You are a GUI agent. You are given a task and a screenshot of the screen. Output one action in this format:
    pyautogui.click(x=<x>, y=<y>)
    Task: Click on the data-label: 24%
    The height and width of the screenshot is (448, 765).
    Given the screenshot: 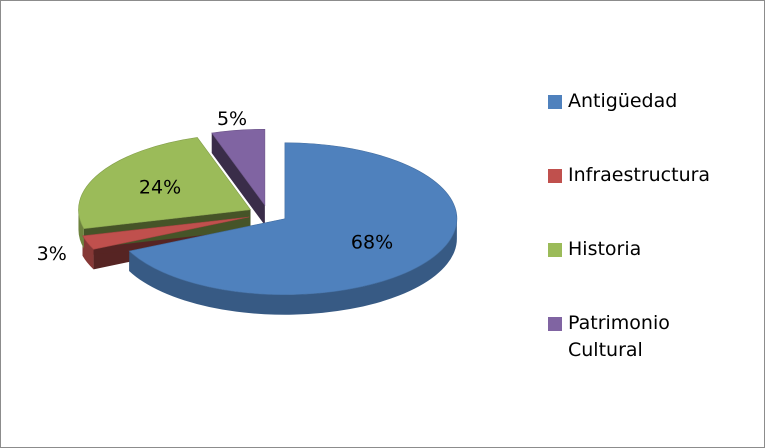 What is the action you would take?
    pyautogui.click(x=160, y=187)
    